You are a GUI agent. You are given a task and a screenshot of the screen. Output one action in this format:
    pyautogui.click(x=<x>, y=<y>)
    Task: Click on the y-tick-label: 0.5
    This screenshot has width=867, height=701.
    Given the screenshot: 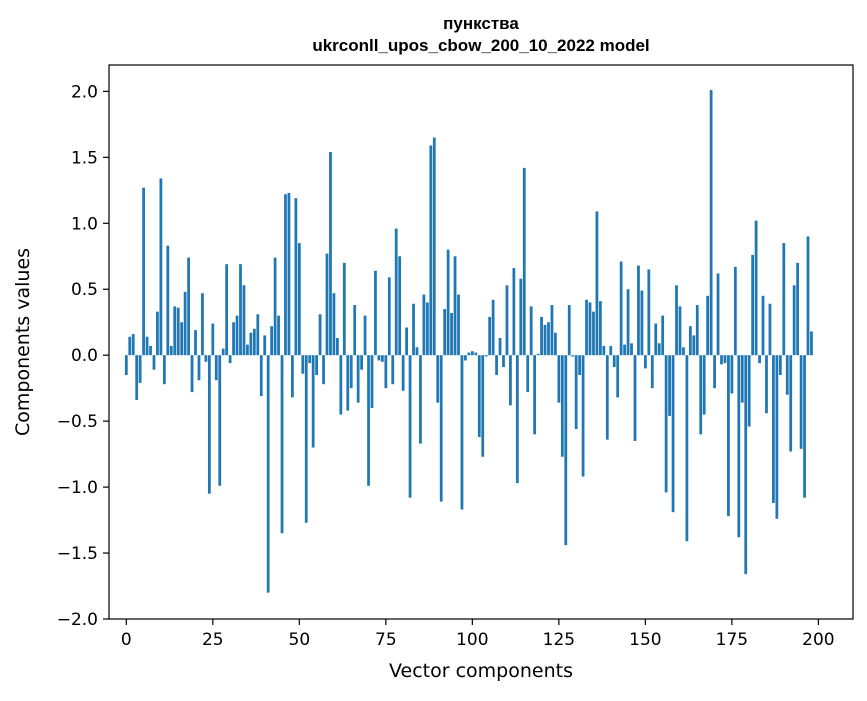 What is the action you would take?
    pyautogui.click(x=84, y=290)
    